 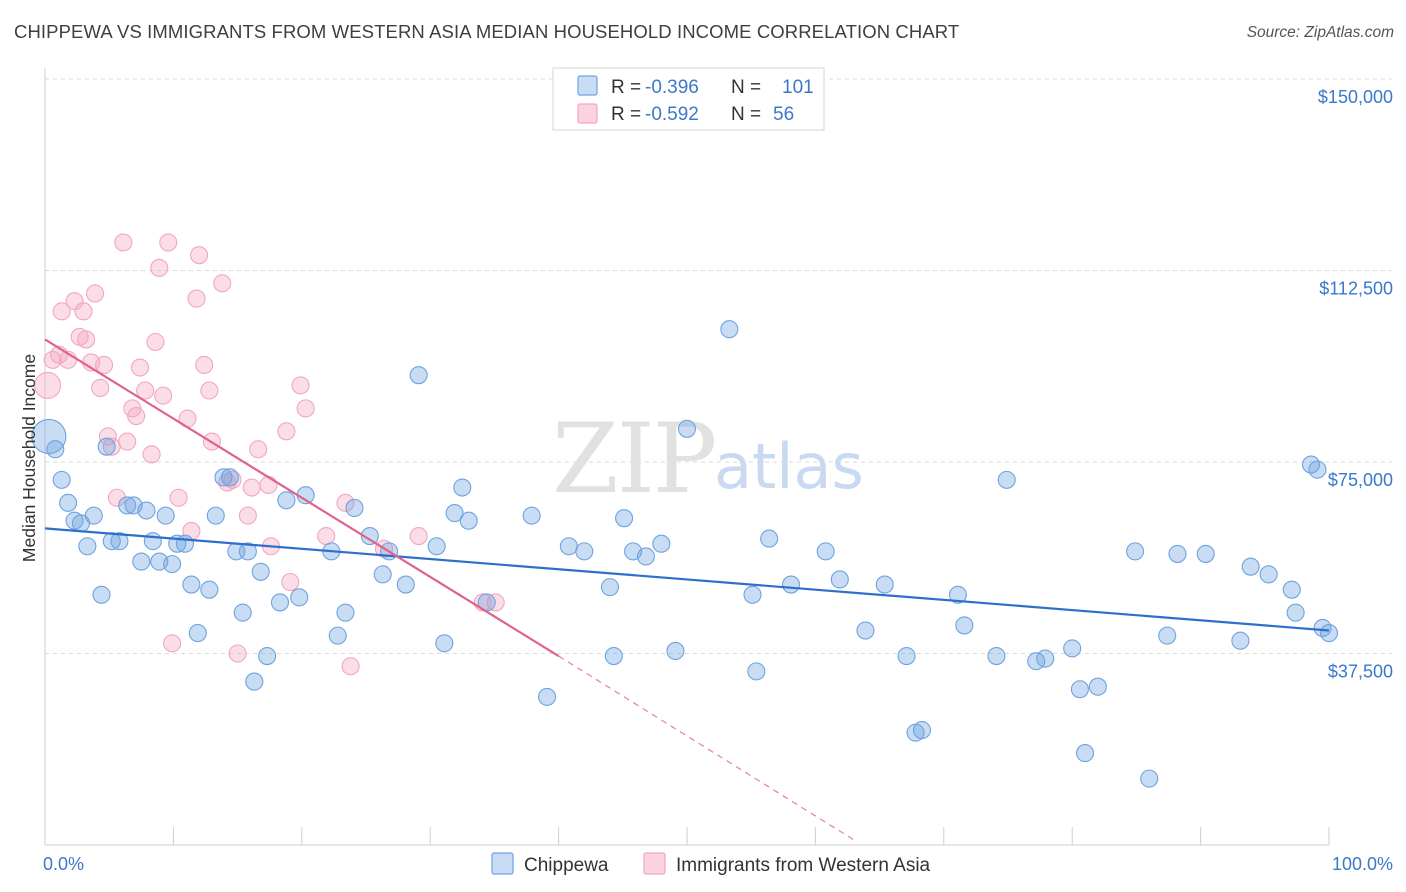 I want to click on bottom-legend-label-western-asia: Immigrants from Western Asia, so click(x=803, y=865).